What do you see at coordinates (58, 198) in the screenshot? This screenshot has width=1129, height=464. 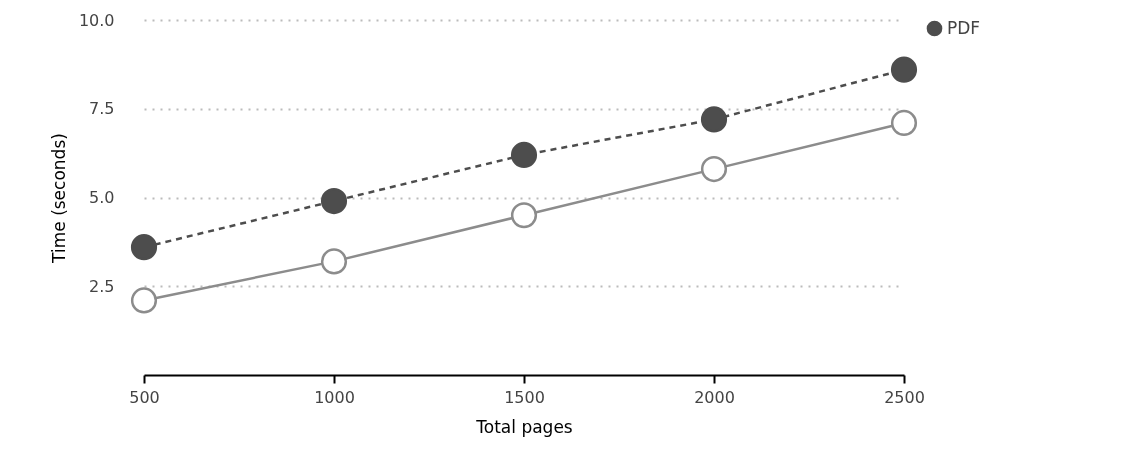 I see `y-axis-title: Time (seconds)` at bounding box center [58, 198].